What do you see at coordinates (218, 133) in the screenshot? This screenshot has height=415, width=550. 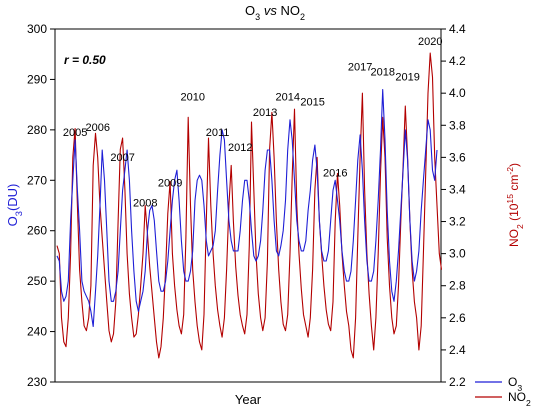 I see `year-label: 2011` at bounding box center [218, 133].